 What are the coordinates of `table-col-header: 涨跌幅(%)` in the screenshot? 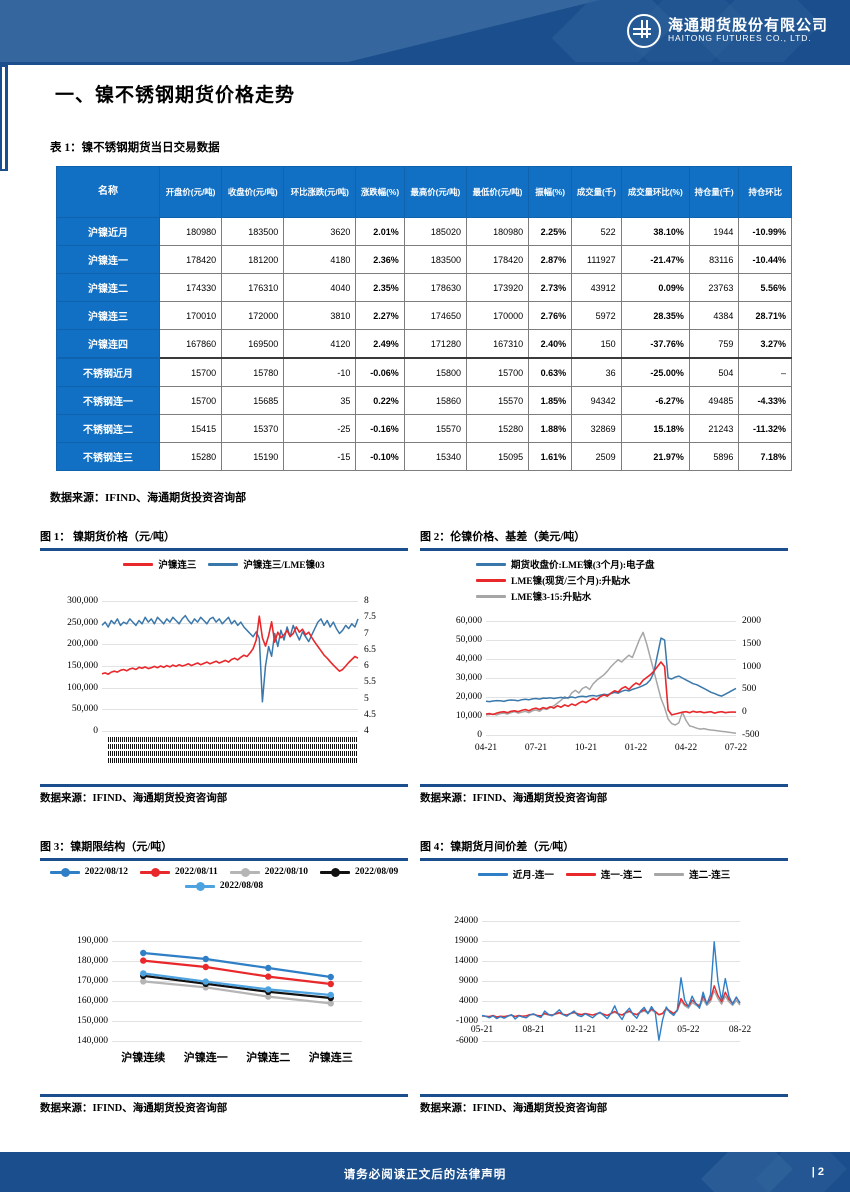 It's located at (380, 192).